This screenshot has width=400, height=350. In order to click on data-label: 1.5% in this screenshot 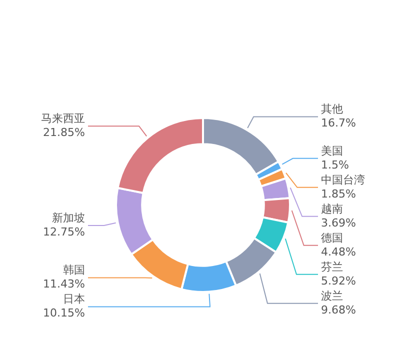, I will do `click(335, 165)`.